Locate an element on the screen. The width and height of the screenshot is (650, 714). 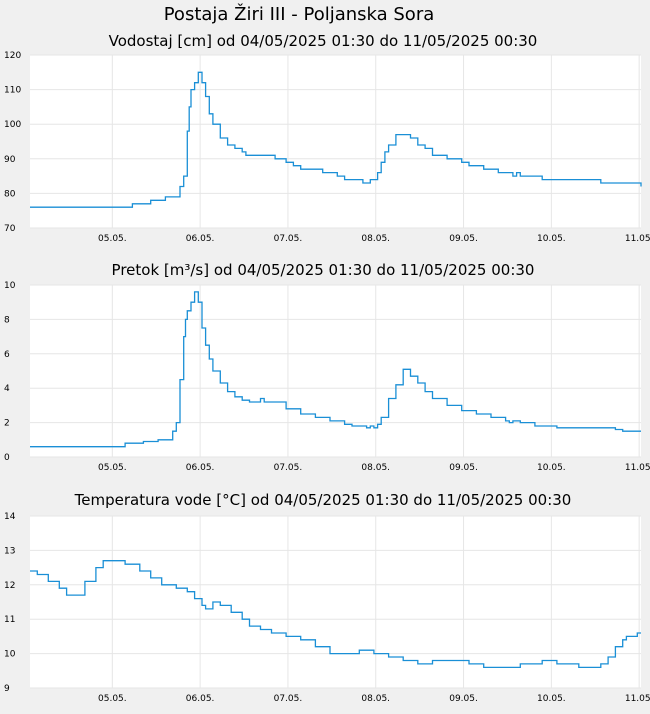
y-tick-label: 90 is located at coordinates (10, 160).